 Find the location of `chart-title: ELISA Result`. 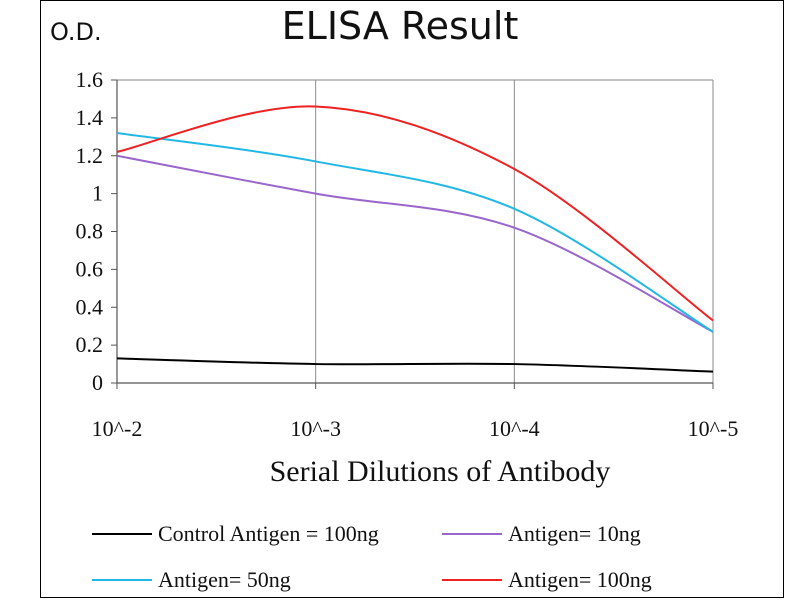

chart-title: ELISA Result is located at coordinates (400, 26).